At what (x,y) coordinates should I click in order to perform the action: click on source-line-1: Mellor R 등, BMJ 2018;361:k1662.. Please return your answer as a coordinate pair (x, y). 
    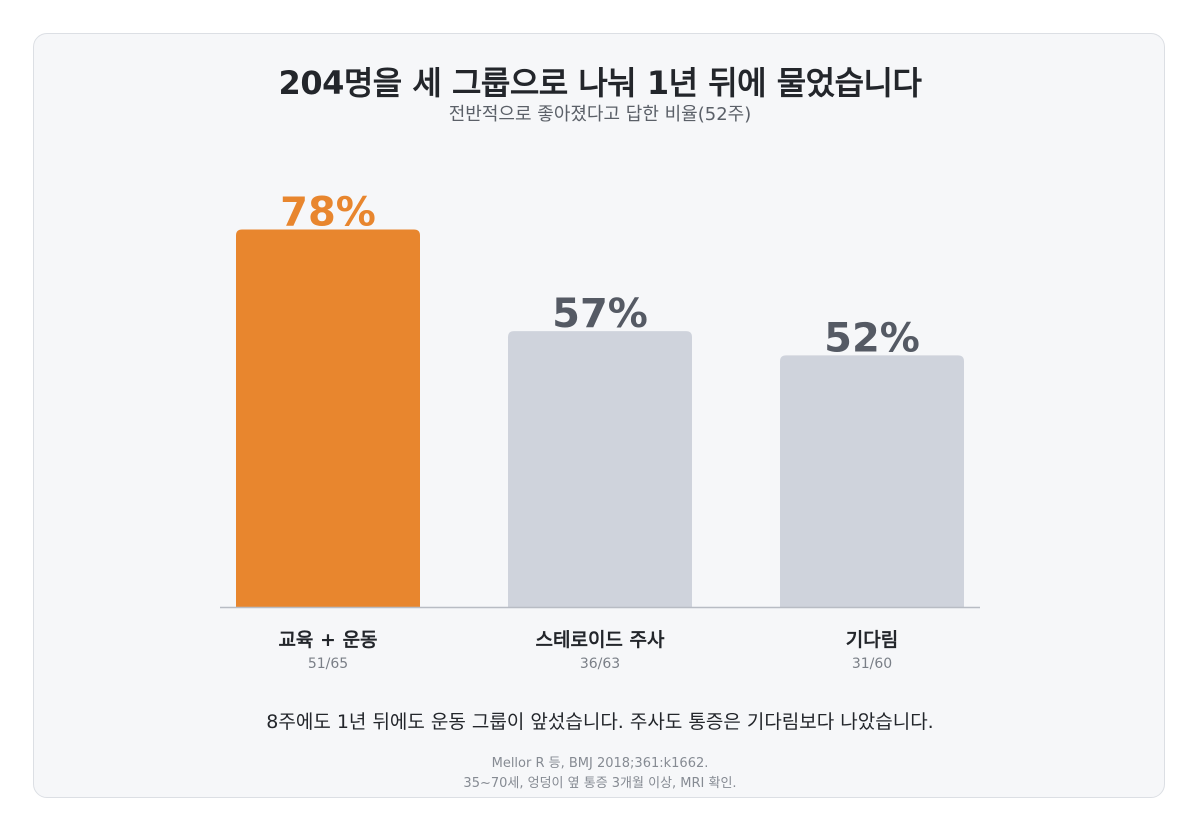
    Looking at the image, I should click on (600, 763).